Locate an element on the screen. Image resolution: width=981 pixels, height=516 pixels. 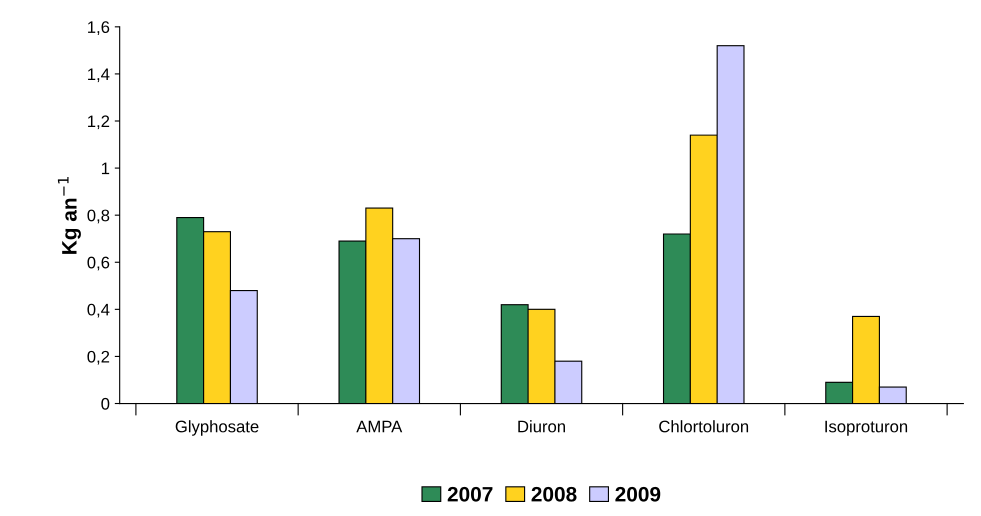
legend-label: 2007 is located at coordinates (470, 494).